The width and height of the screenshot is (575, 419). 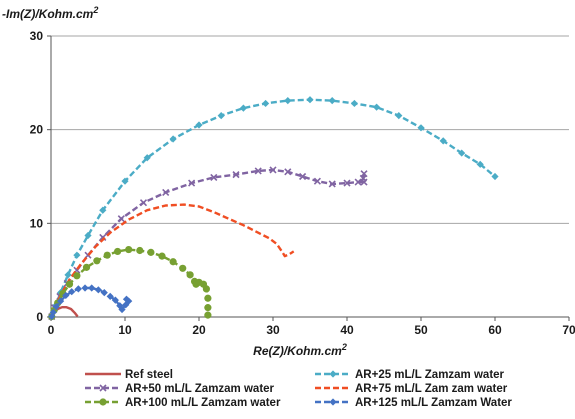 I want to click on x-tick-label: 70, so click(x=568, y=330).